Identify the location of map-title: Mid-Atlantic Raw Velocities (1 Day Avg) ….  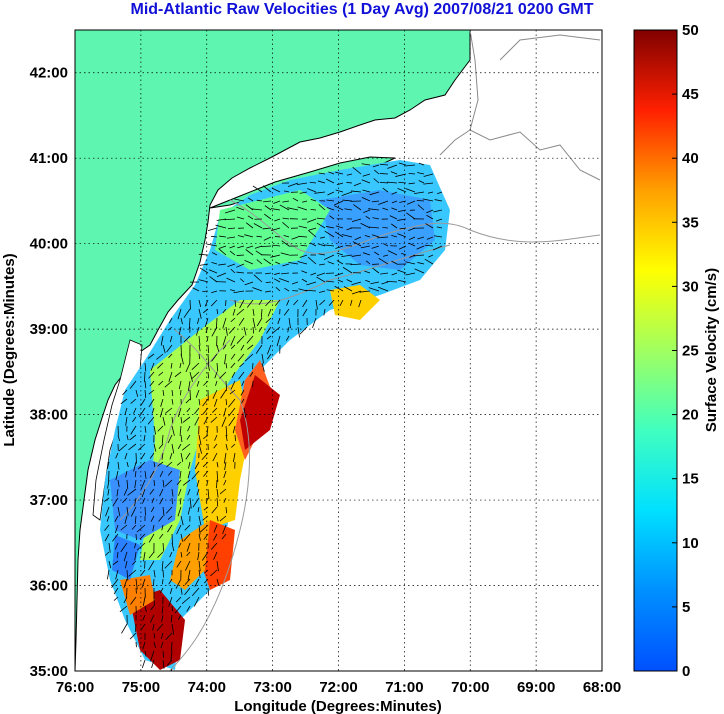
(362, 9).